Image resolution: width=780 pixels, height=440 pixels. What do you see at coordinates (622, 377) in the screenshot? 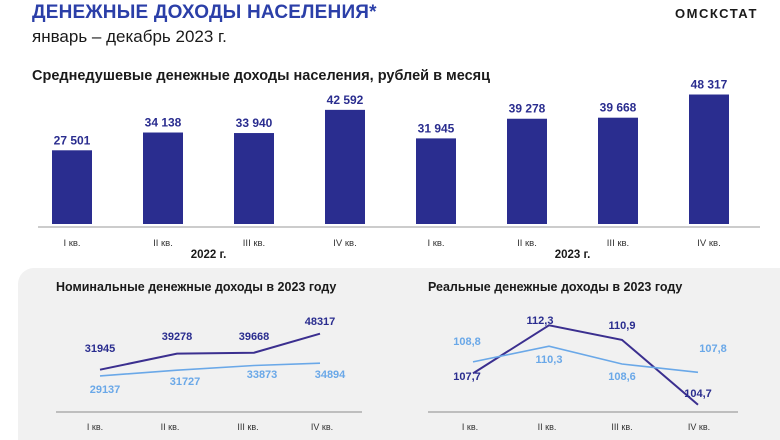
I see `point-value-label: 108,6` at bounding box center [622, 377].